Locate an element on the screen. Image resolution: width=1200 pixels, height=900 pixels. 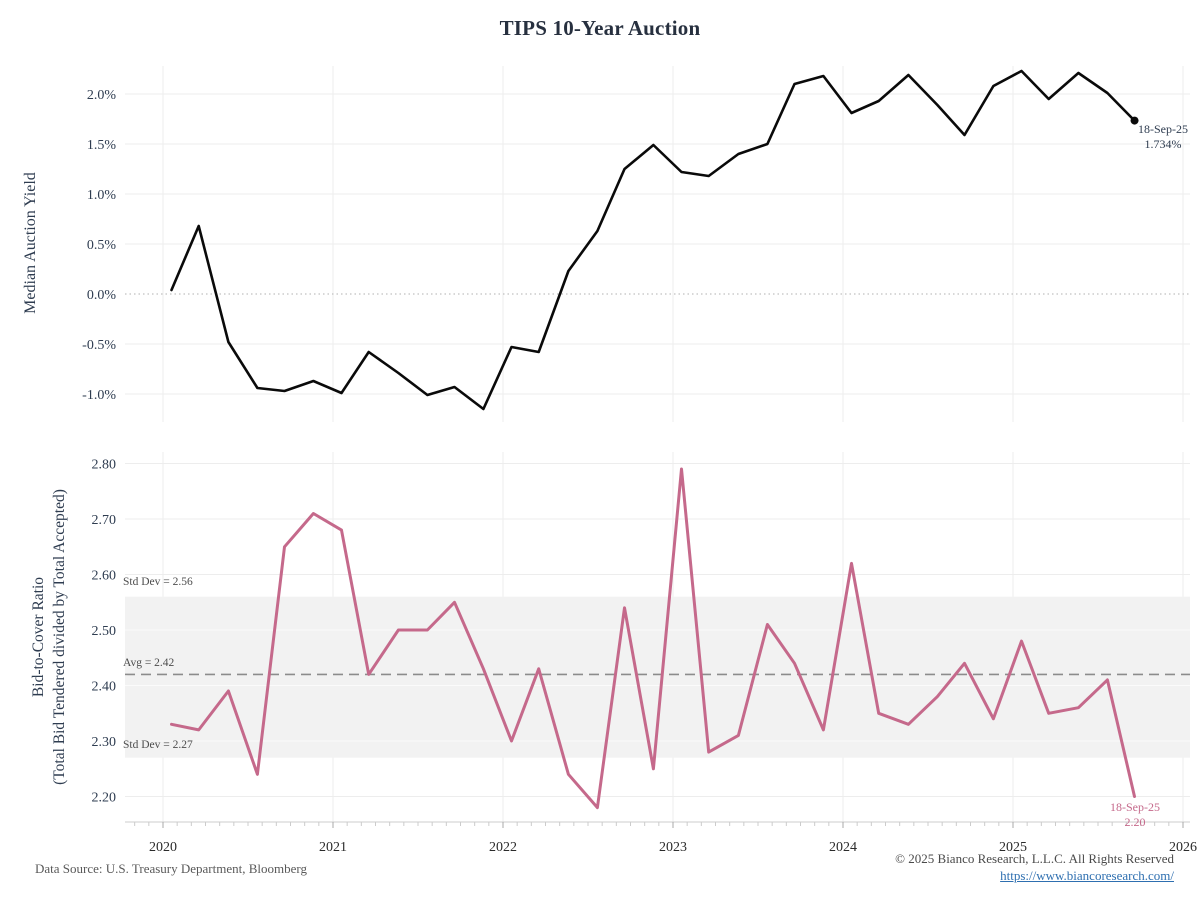
yield-end-dot is located at coordinates (1134, 120).